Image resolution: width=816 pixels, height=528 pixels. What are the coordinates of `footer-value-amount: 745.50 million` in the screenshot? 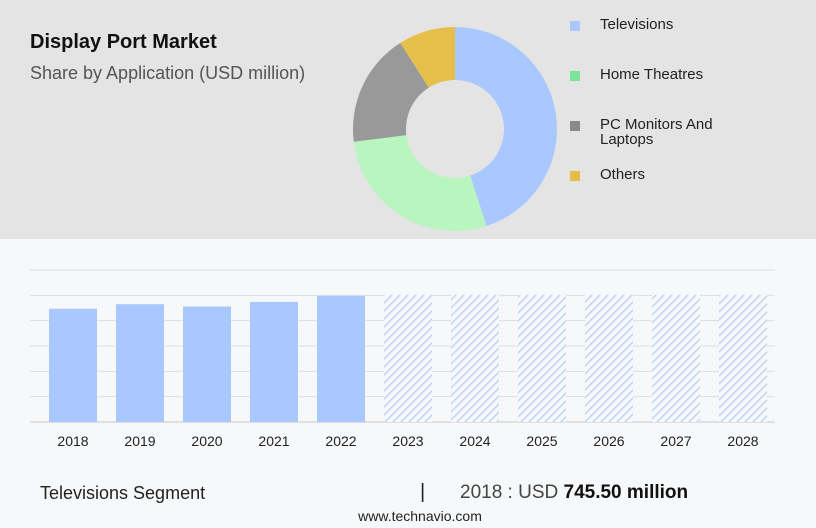 It's located at (626, 492).